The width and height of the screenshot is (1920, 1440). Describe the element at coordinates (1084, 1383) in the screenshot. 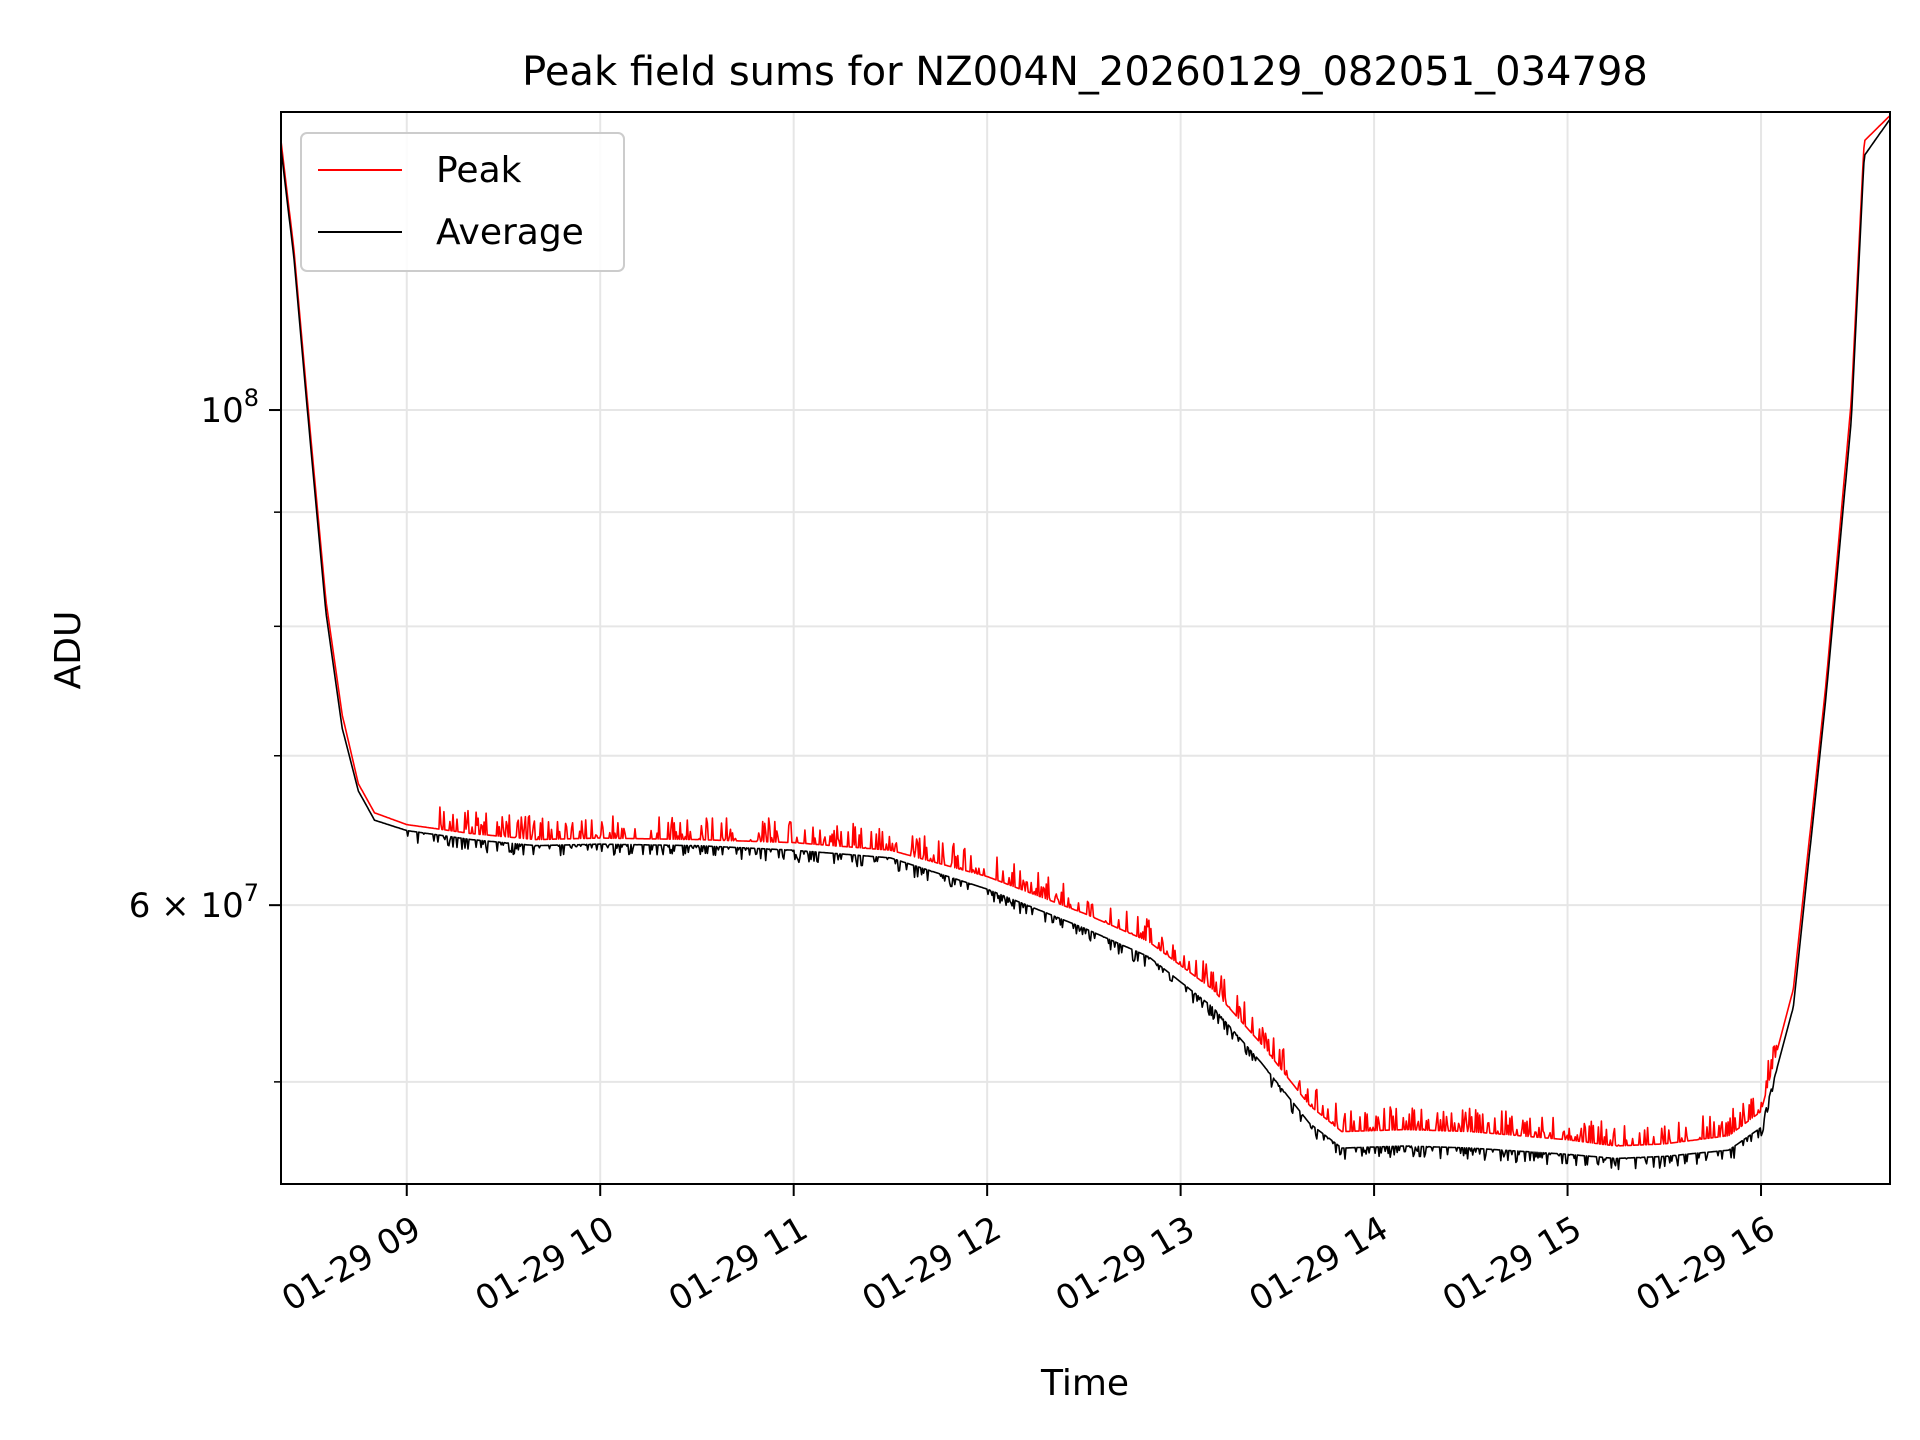

I see `x-axis-label: Time` at that location.